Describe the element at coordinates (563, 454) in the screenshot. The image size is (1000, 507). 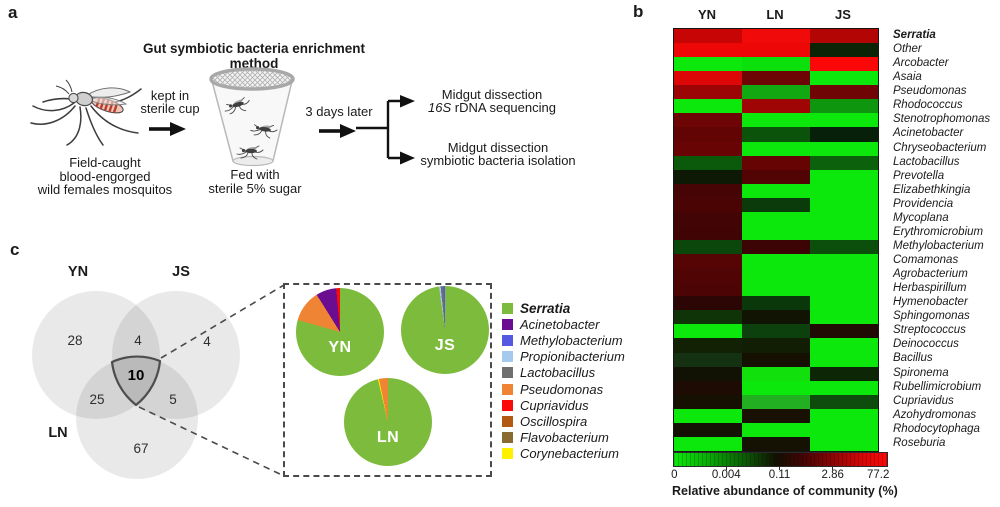
I see `legend-item-Corynebacterium: Corynebacterium` at that location.